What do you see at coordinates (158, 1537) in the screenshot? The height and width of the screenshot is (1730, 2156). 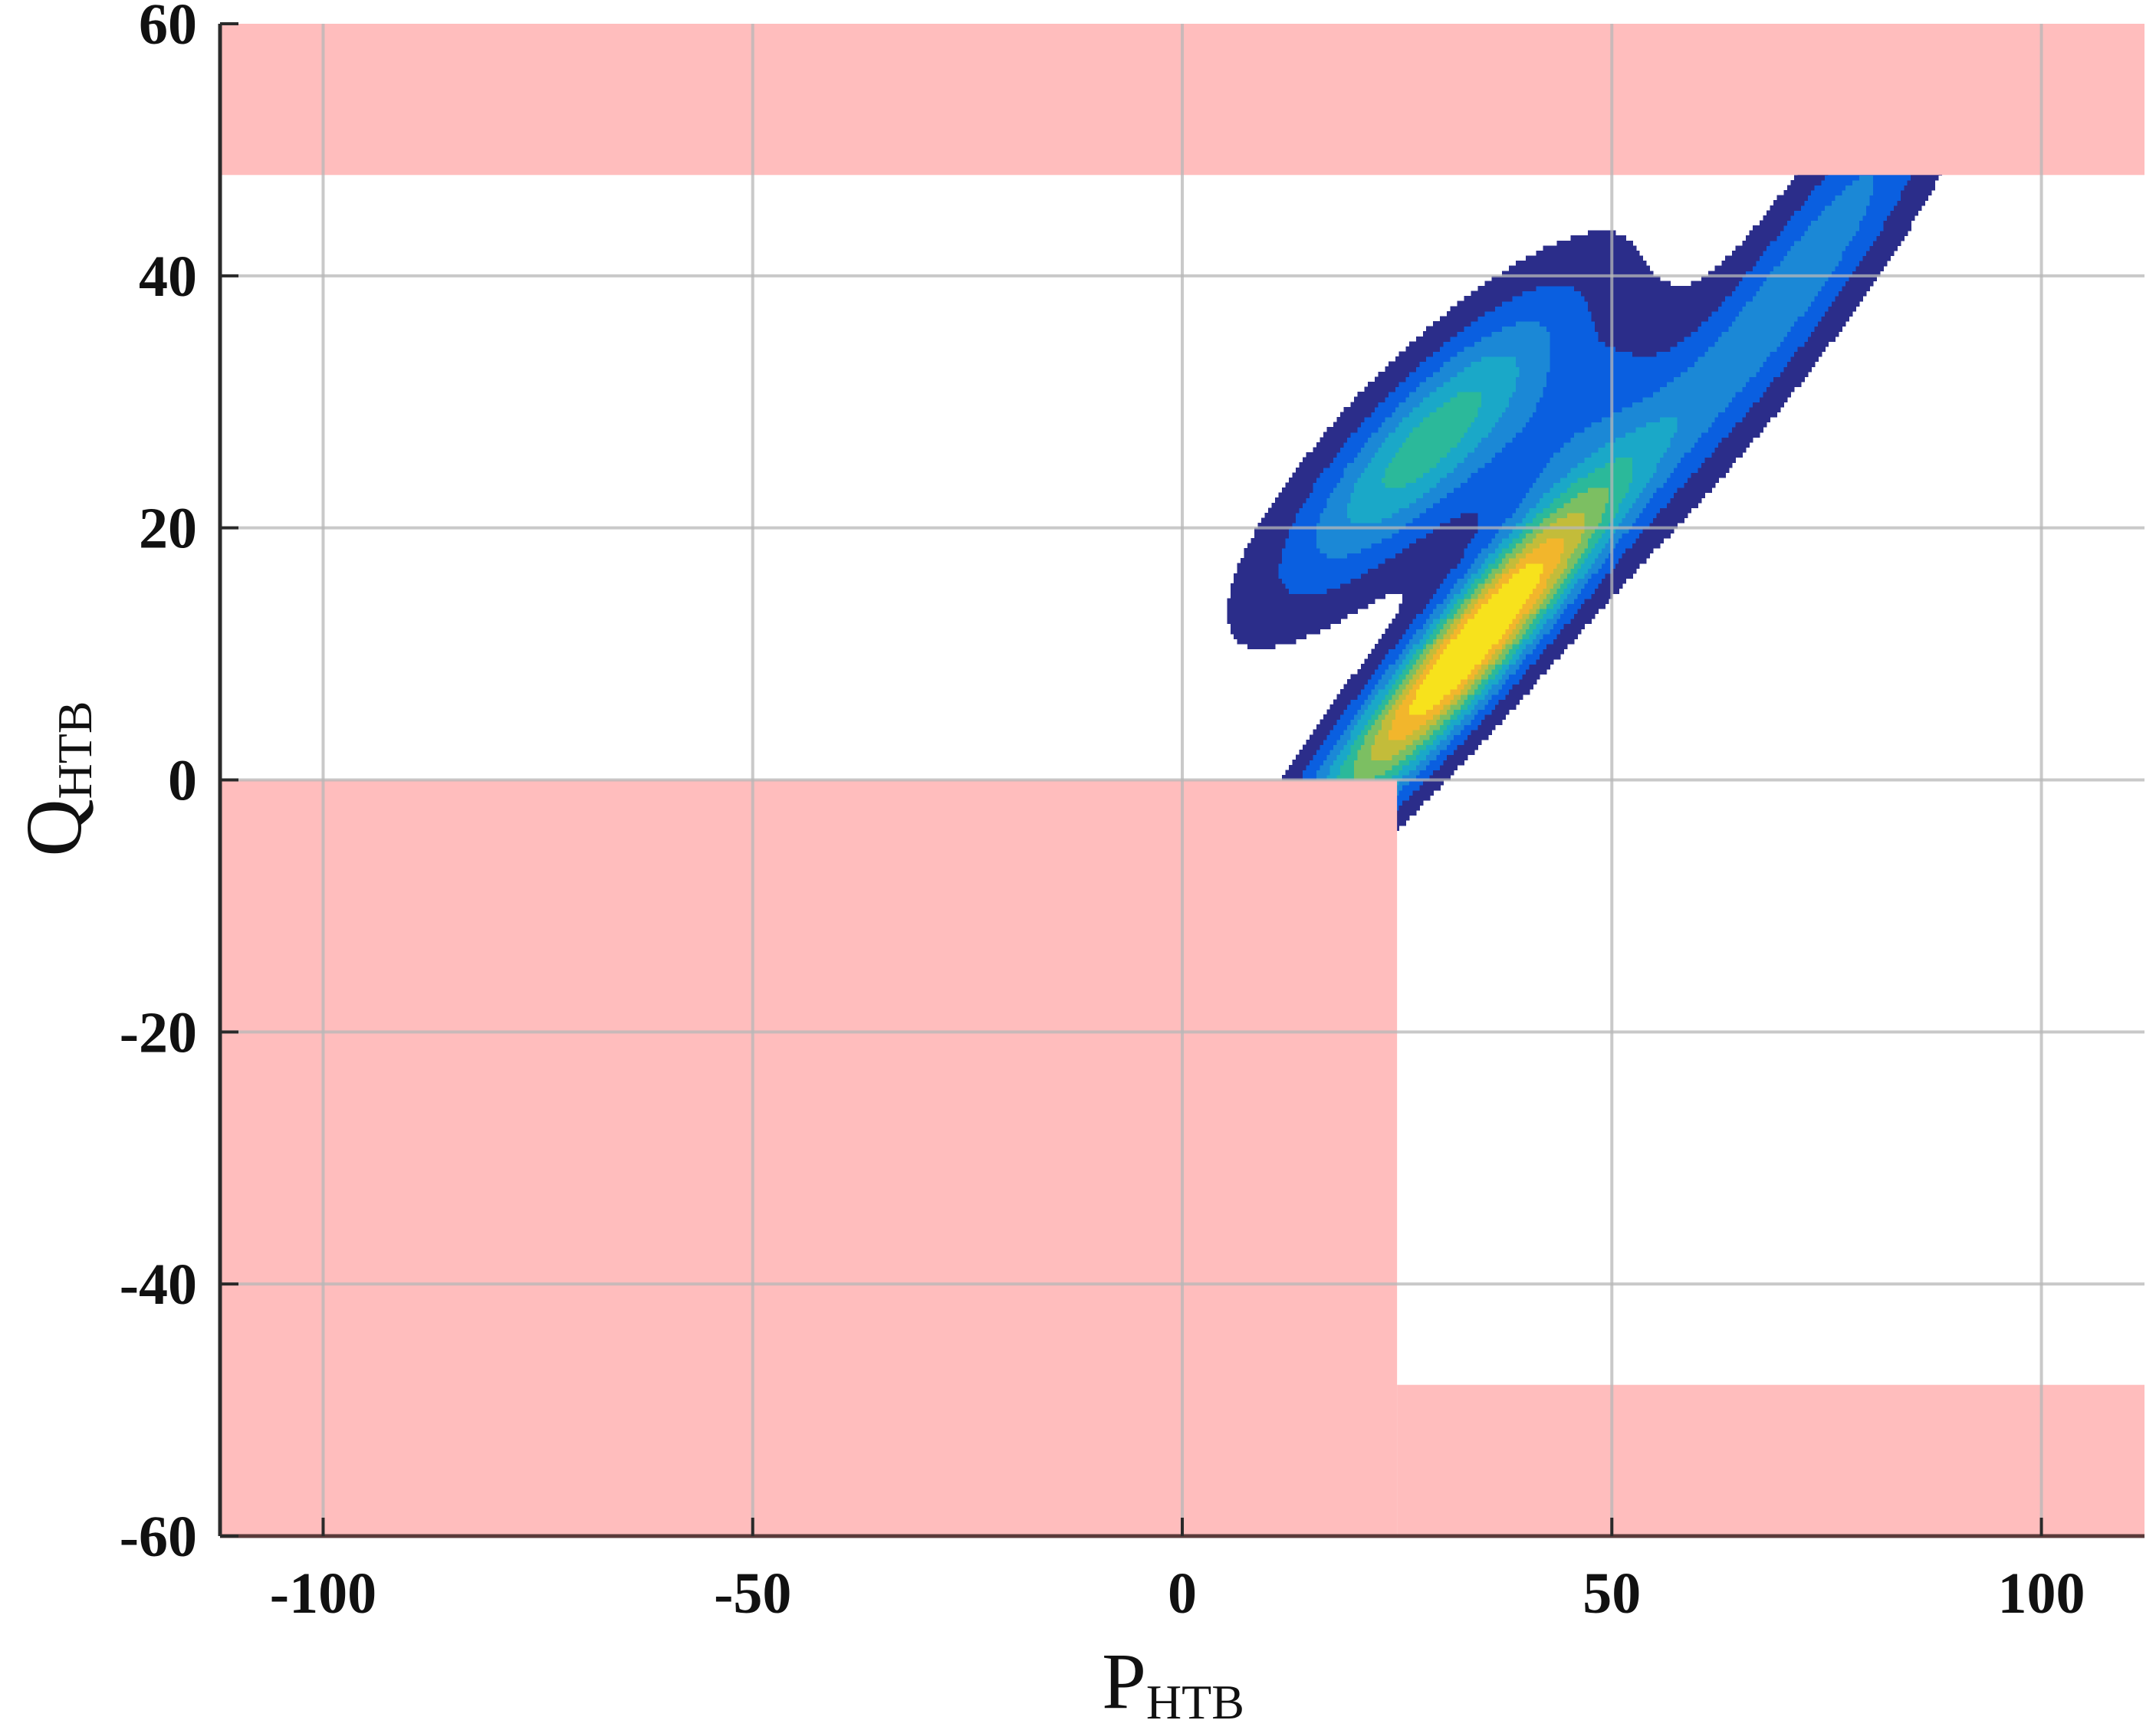 I see `y-tick-label: -60` at bounding box center [158, 1537].